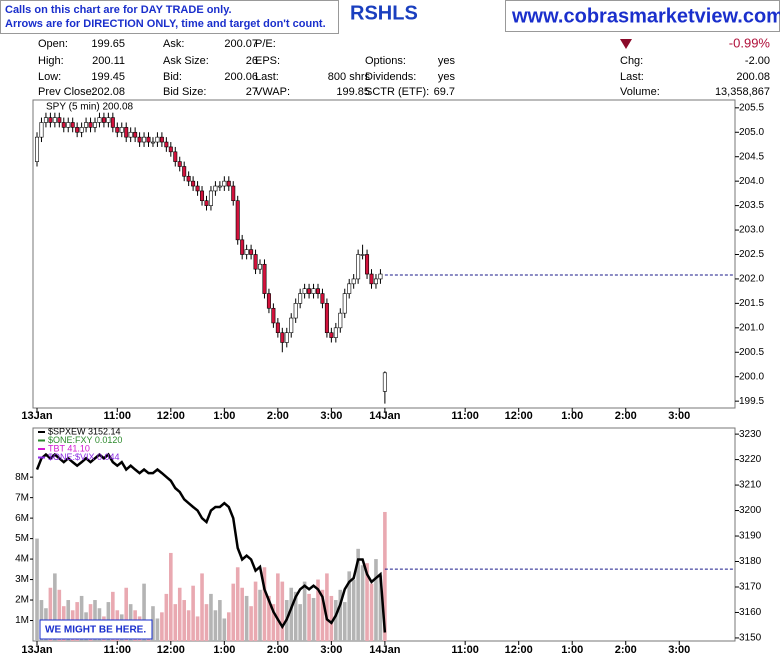 This screenshot has height=659, width=780. What do you see at coordinates (108, 61) in the screenshot?
I see `quote-value: 200.11` at bounding box center [108, 61].